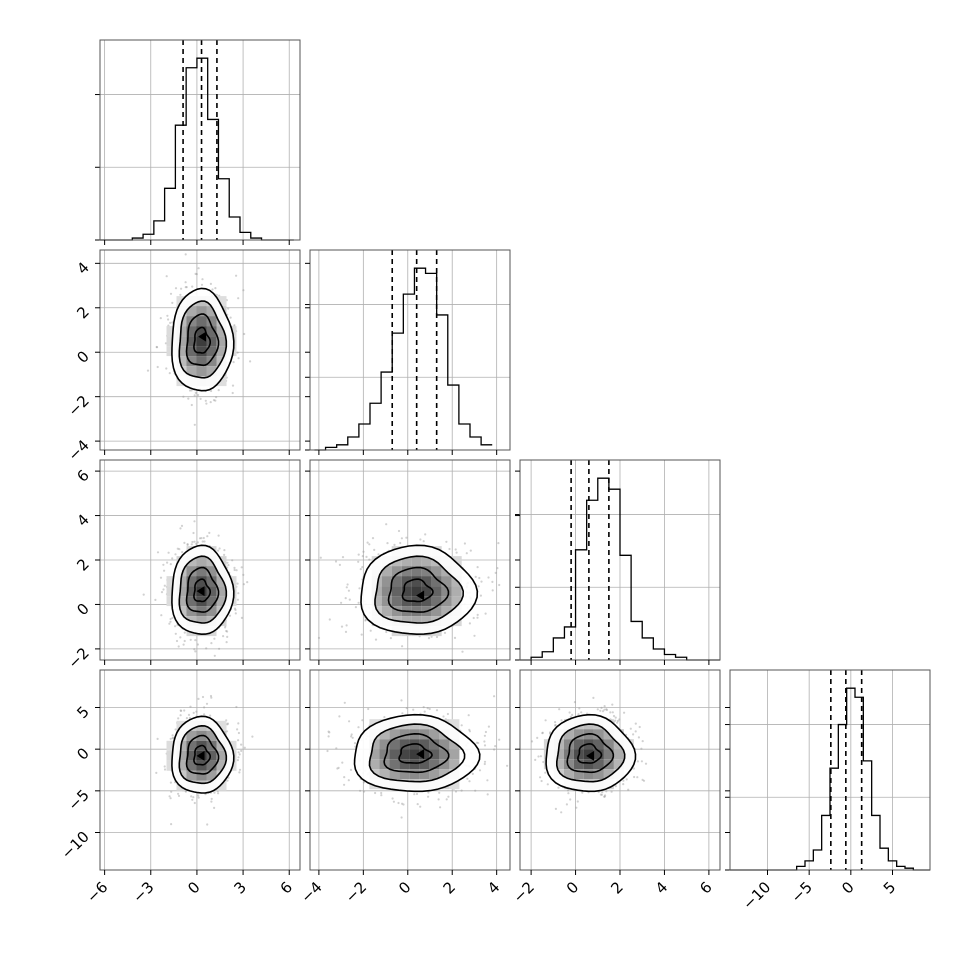 The image size is (970, 970). Describe the element at coordinates (613, 888) in the screenshot. I see `x-axis-3: −2 0 2 4 6` at that location.